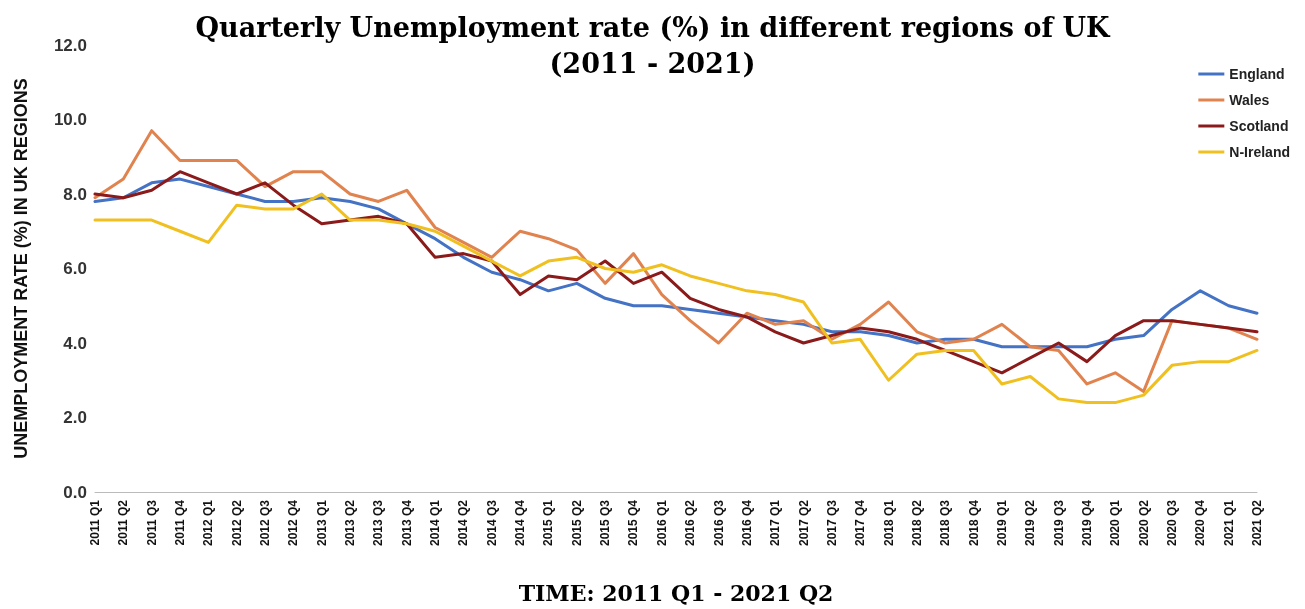 Image resolution: width=1305 pixels, height=609 pixels. Describe the element at coordinates (690, 523) in the screenshot. I see `x-tick-label: 2016 Q2` at that location.